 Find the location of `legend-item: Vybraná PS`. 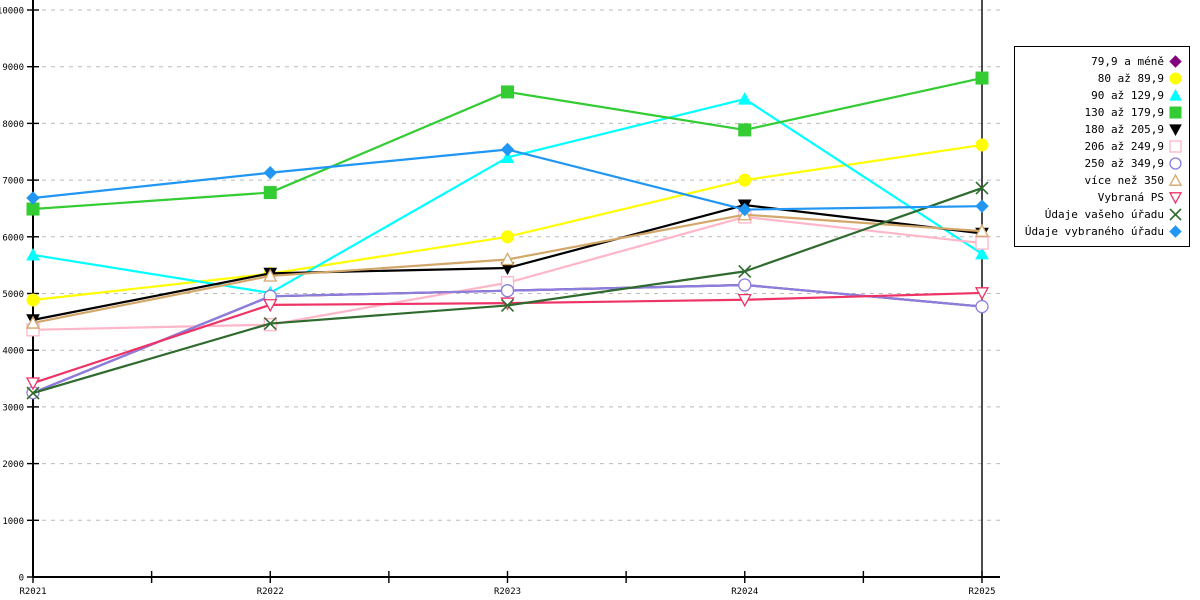

legend-item: Vybraná PS is located at coordinates (1101, 197).